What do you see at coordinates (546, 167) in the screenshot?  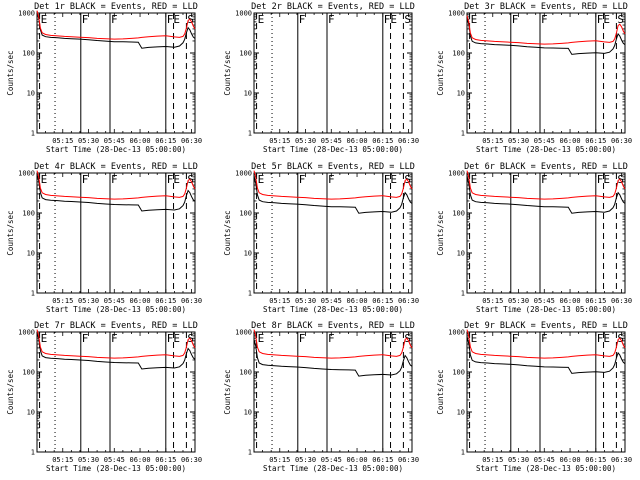 I see `panel-title: Det 6r BLACK = Events, RED = LLD` at bounding box center [546, 167].